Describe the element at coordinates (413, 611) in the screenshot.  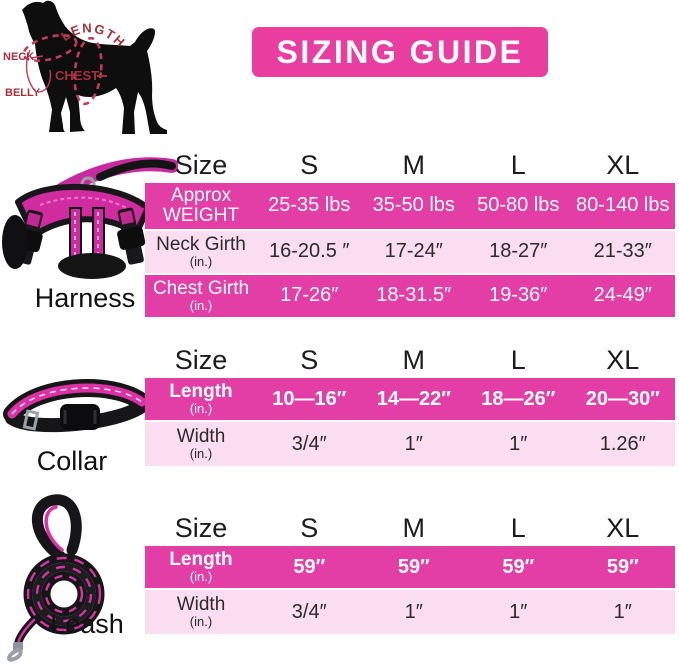
I see `leash-width-m: 1″` at that location.